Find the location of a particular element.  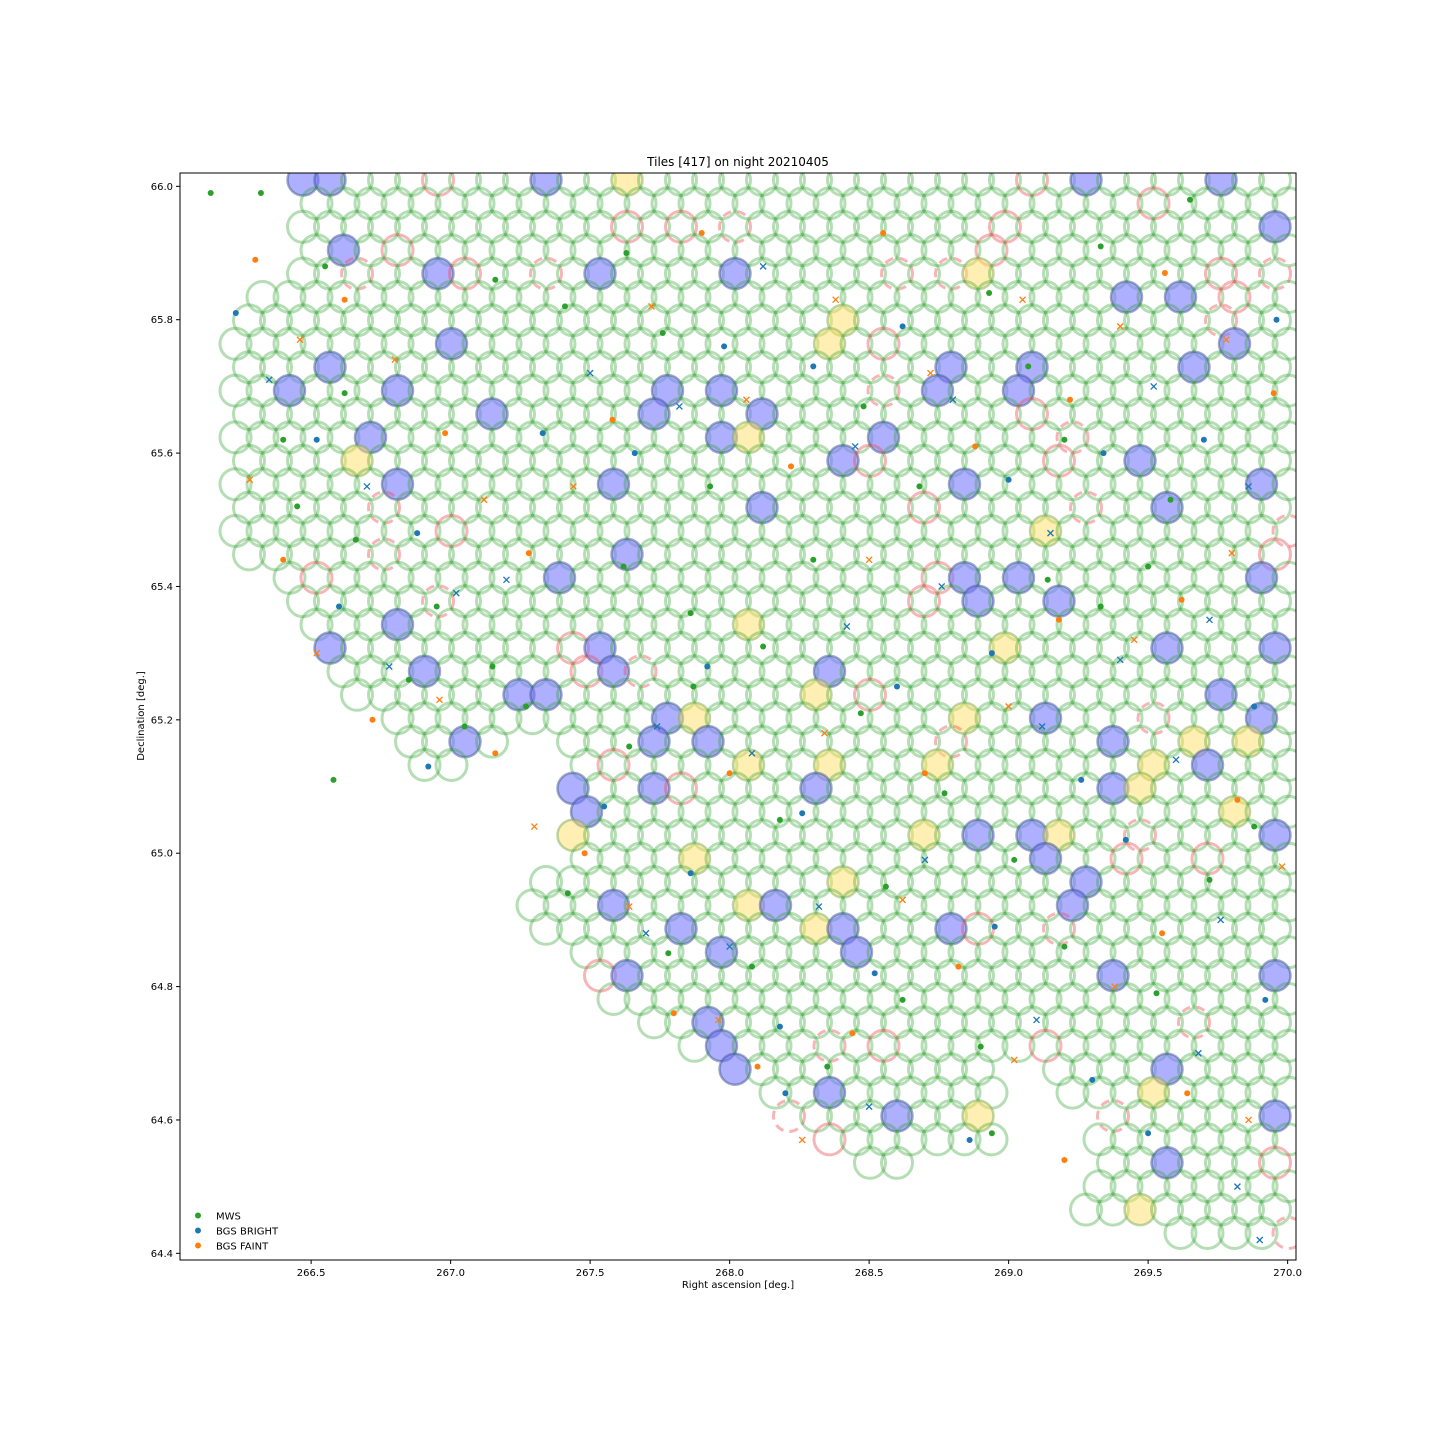

x-tick-label: 267.5 is located at coordinates (590, 1273).